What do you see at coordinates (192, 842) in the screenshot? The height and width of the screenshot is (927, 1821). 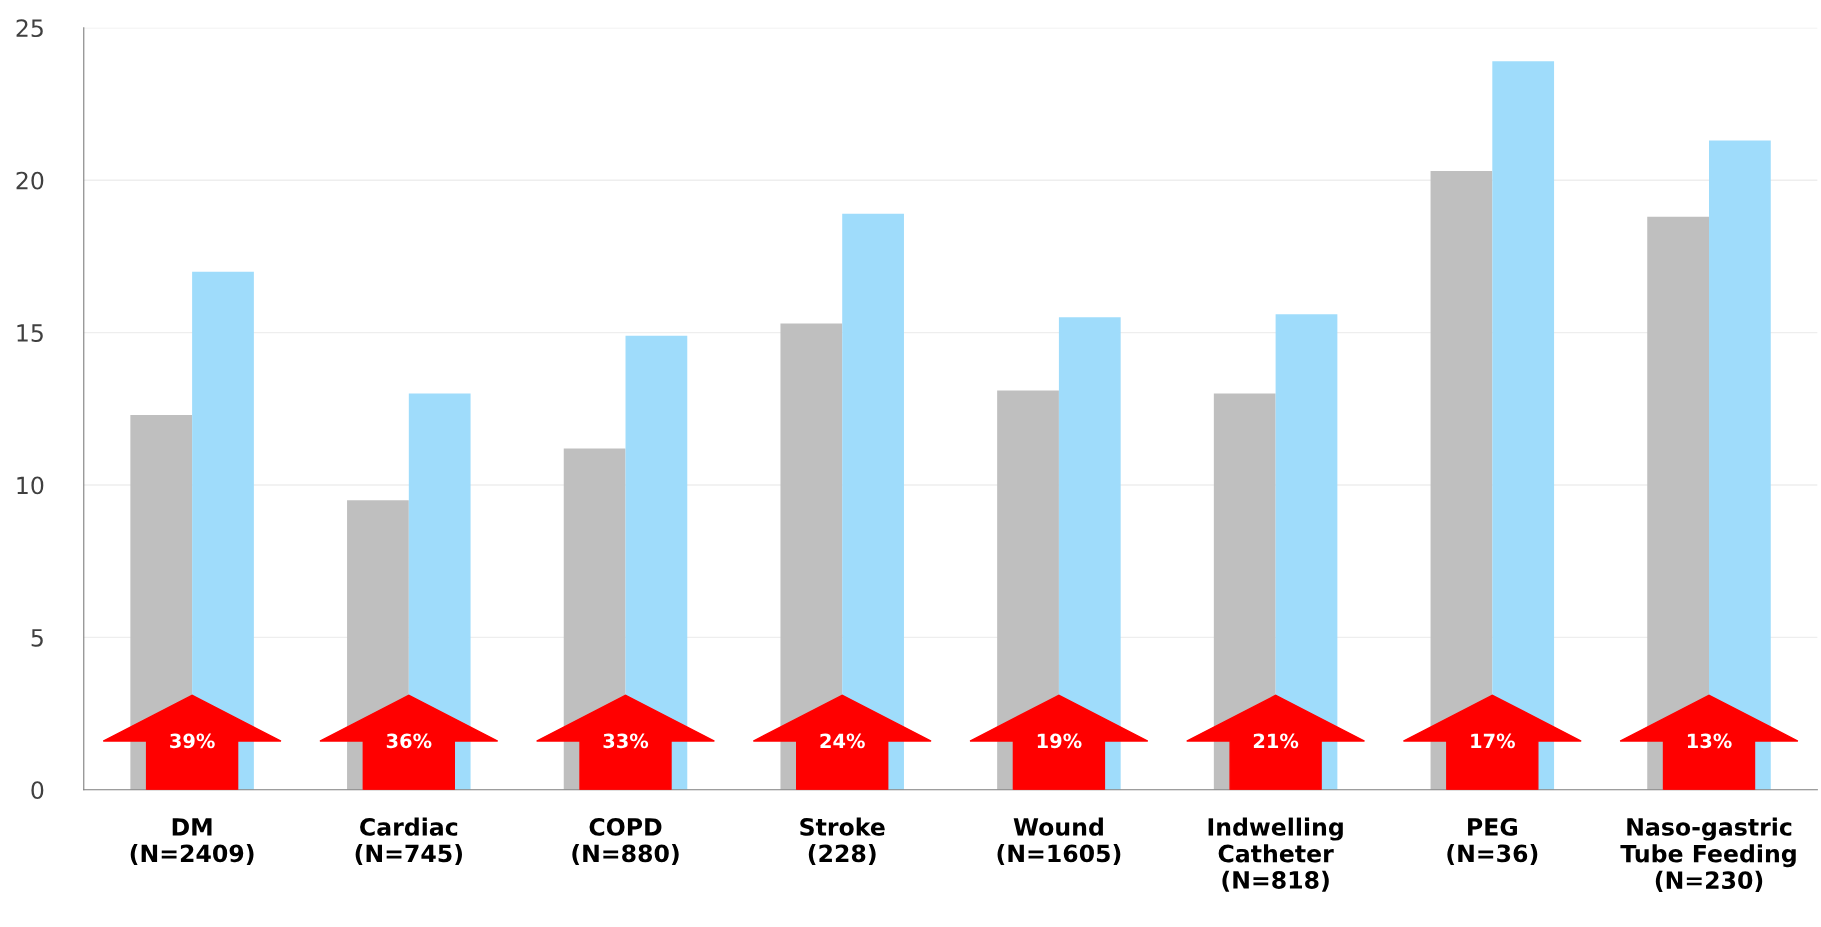 I see `x-tick-label: DM (N=2409)` at bounding box center [192, 842].